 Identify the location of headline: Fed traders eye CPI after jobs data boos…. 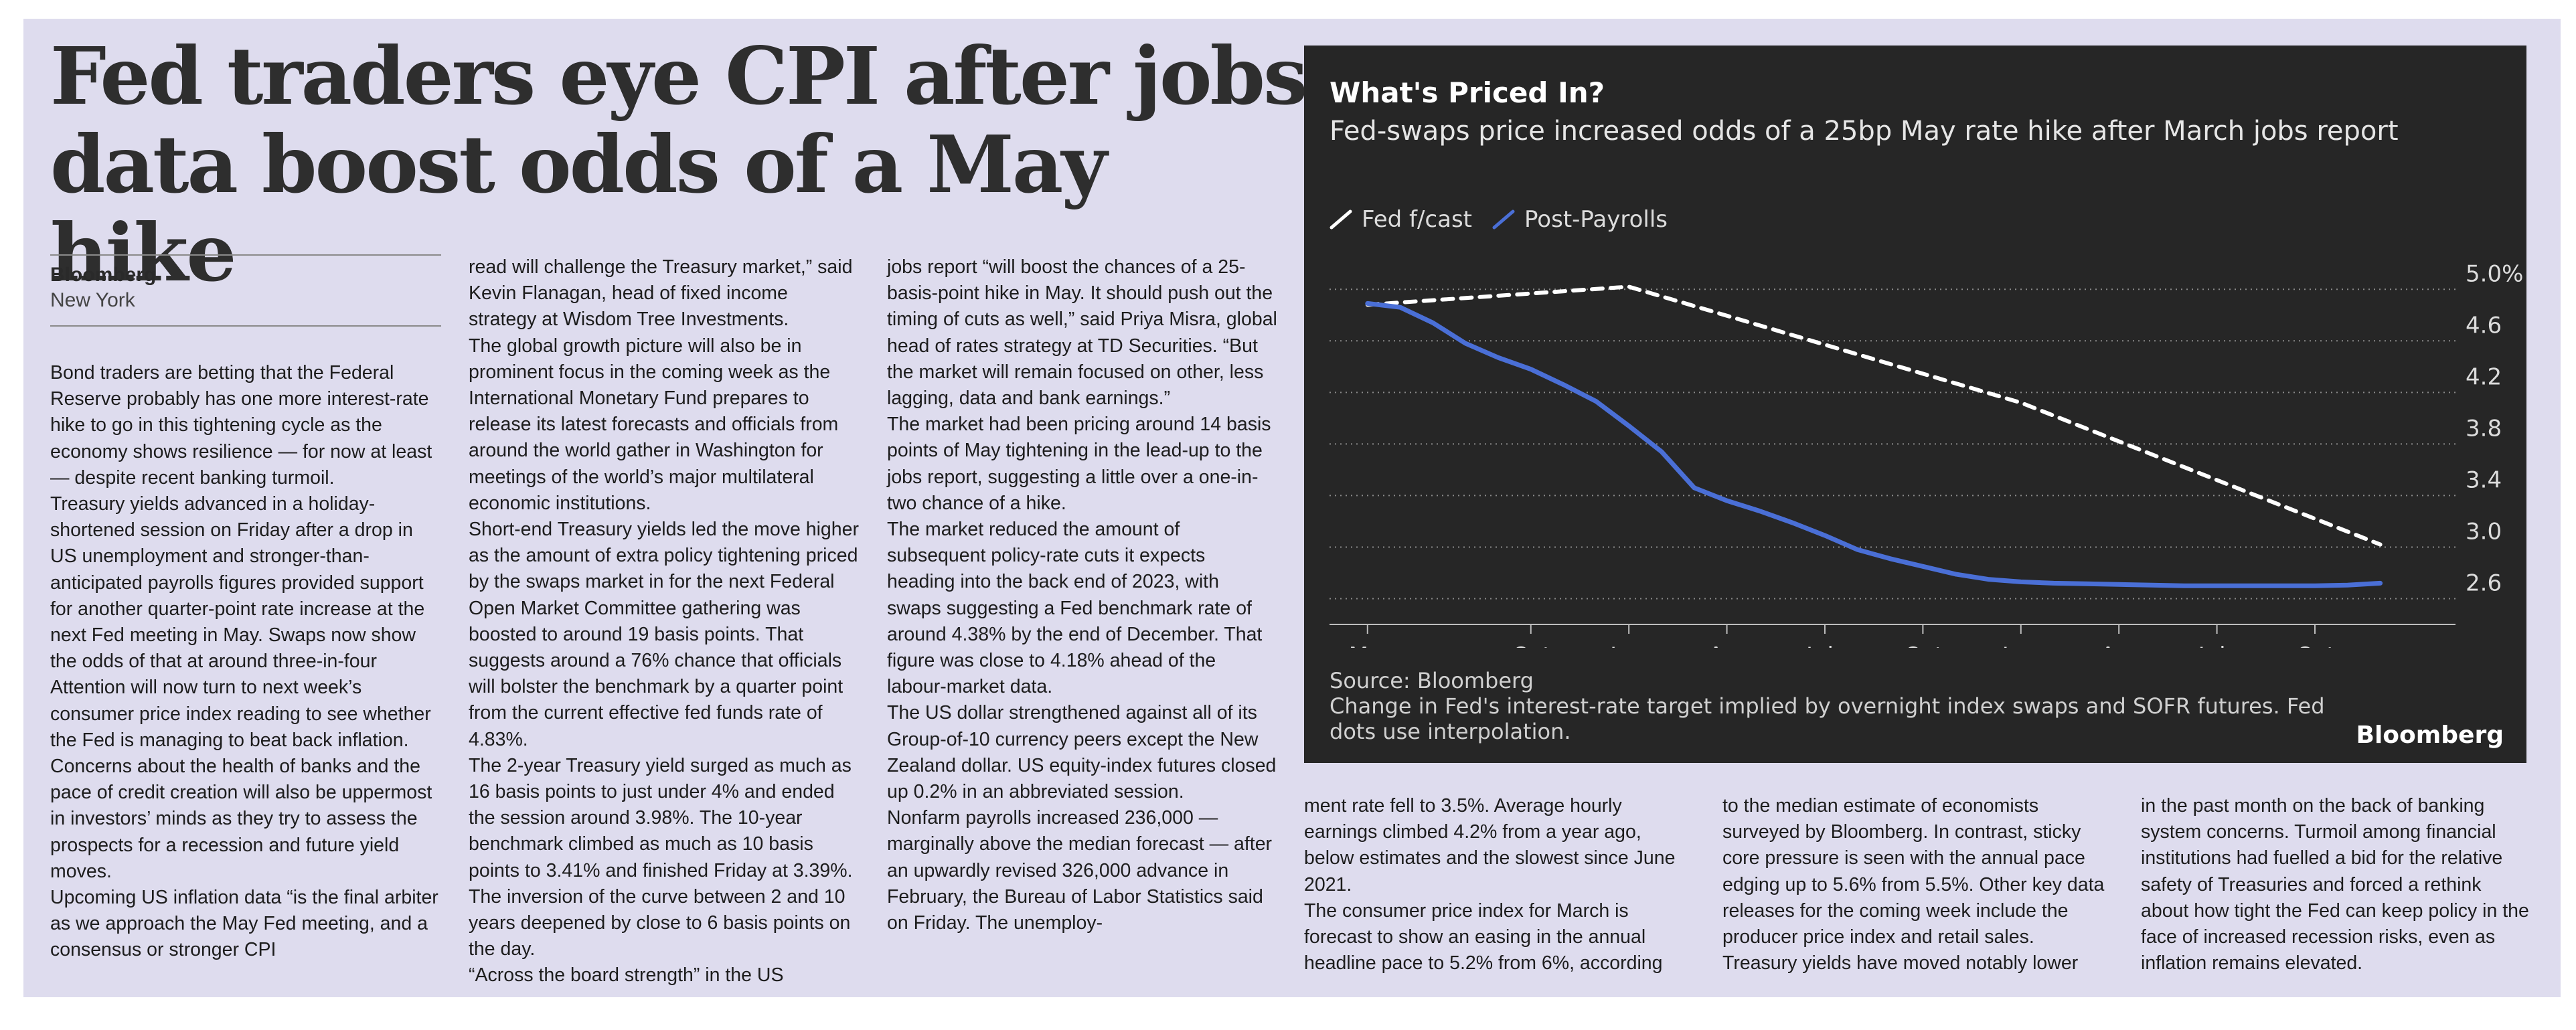
(679, 164).